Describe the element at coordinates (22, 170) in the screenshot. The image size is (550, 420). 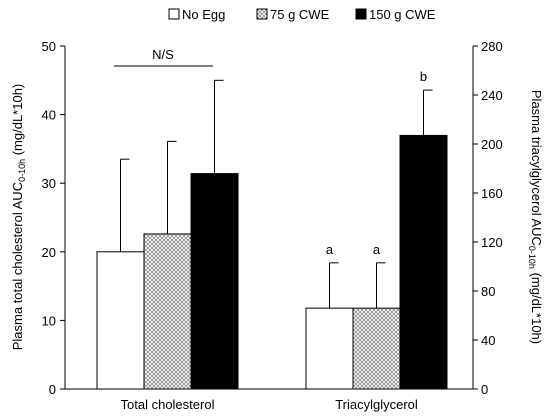
I see `left-axis-label-sub: 0-10h` at that location.